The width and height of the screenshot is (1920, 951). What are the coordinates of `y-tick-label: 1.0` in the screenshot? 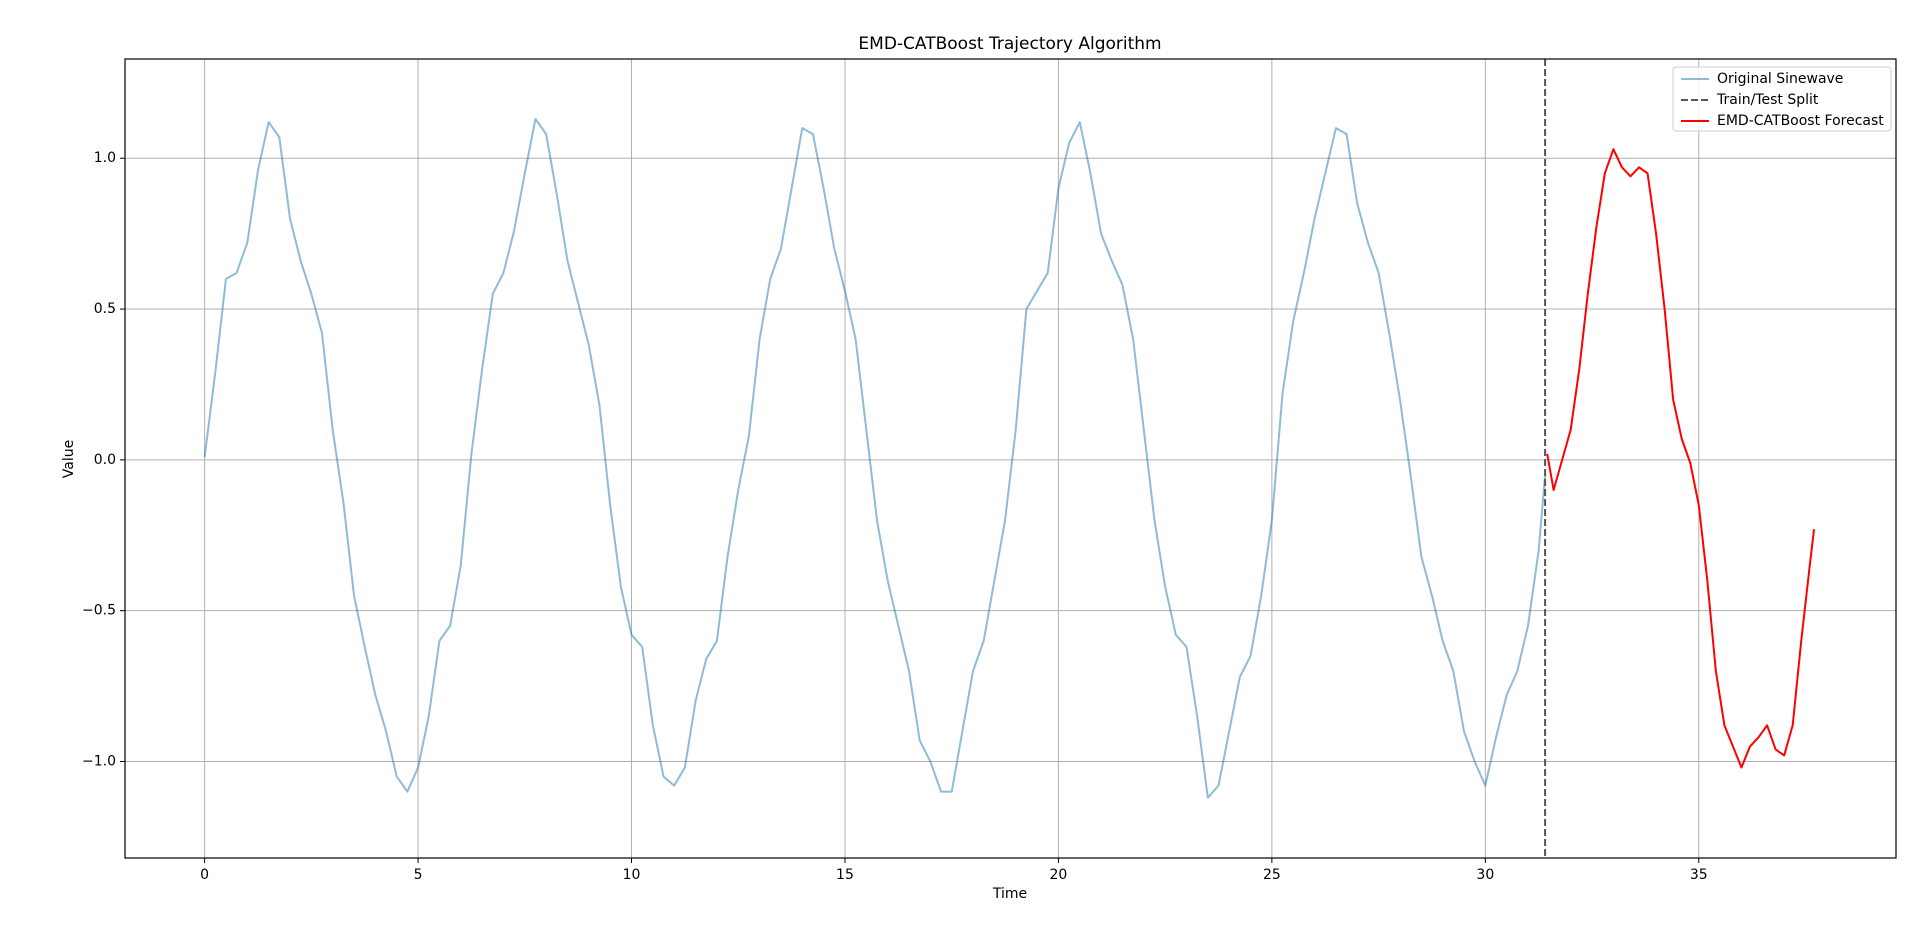 It's located at (105, 158).